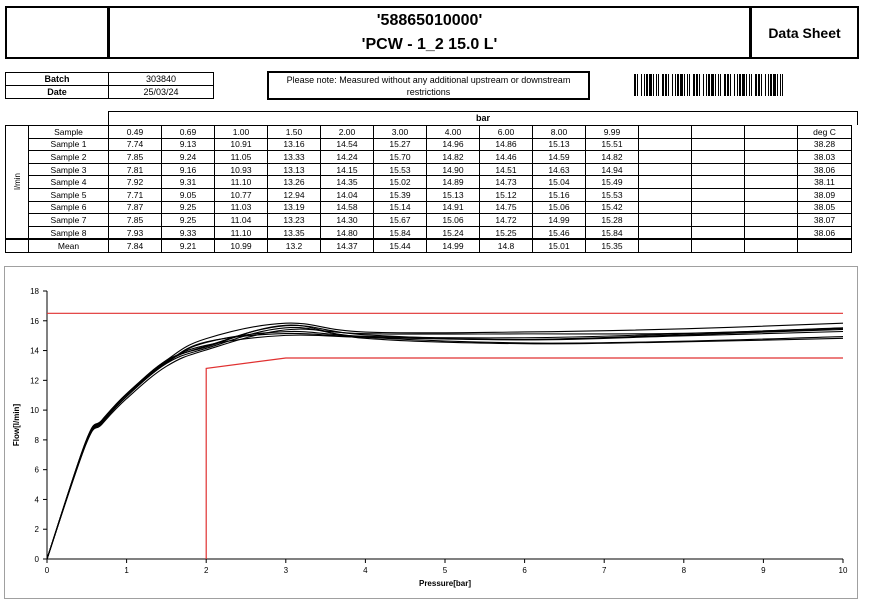  I want to click on temp-value: 38.09, so click(824, 194).